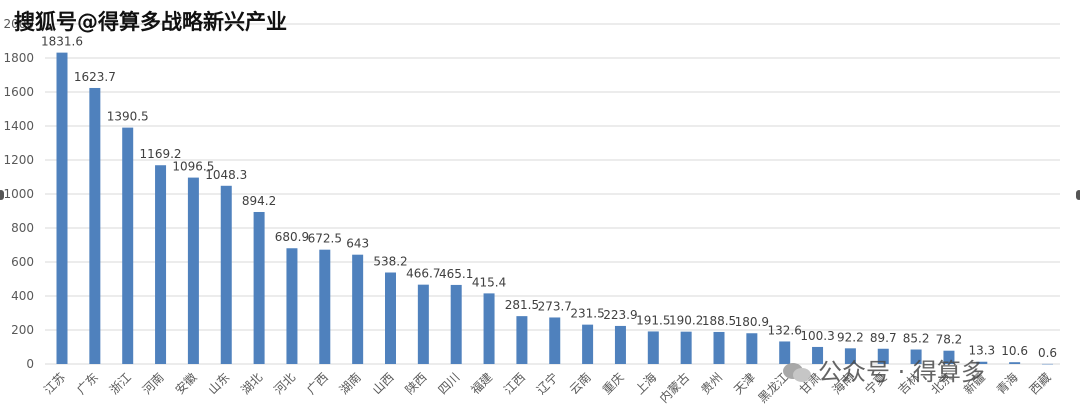  I want to click on data-label: 465.1, so click(456, 274).